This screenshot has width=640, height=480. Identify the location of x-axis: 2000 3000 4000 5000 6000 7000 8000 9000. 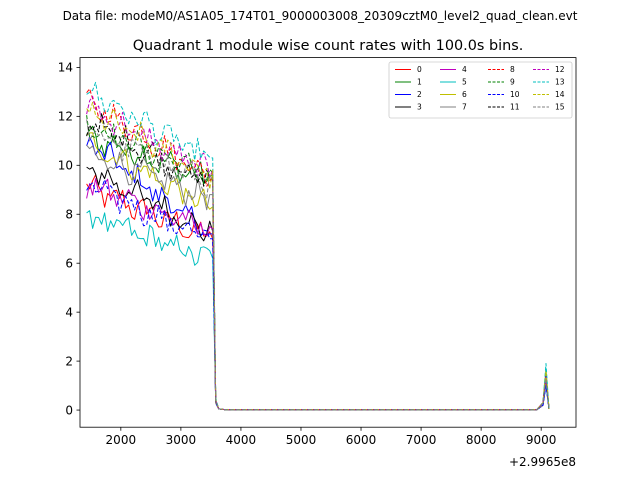
(331, 437).